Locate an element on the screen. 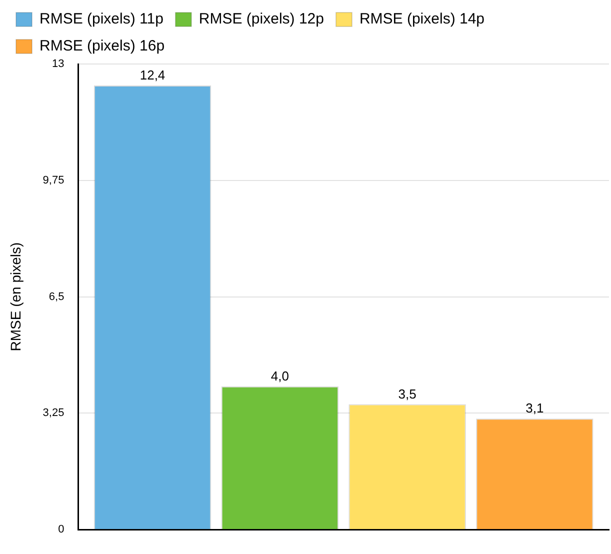 This screenshot has width=611, height=554. y-axis-title: RMSE (en pixels) is located at coordinates (15, 297).